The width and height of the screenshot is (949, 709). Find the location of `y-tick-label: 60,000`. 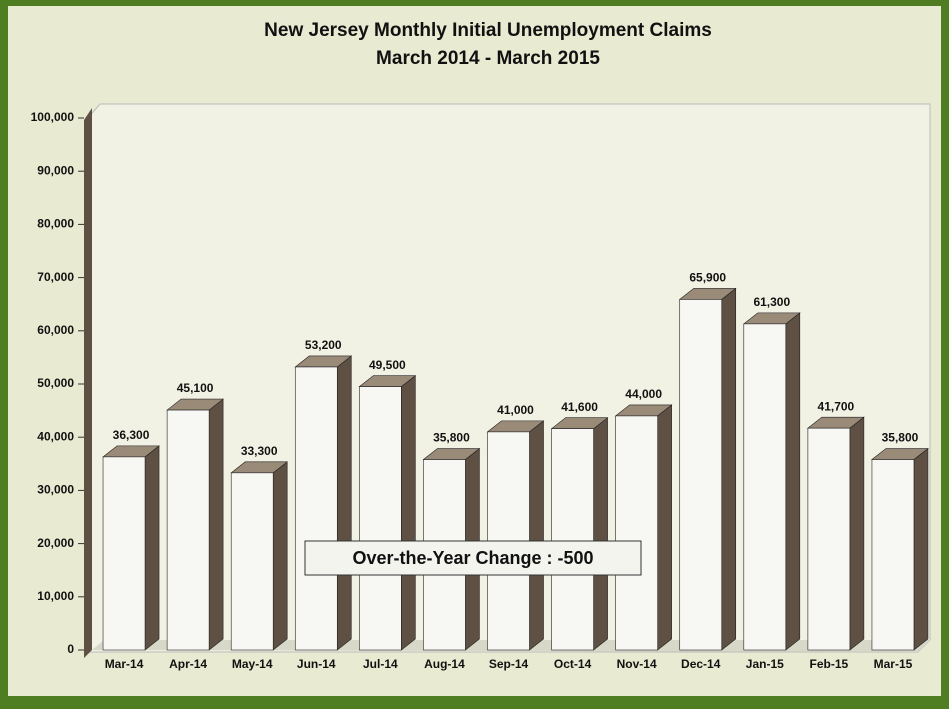

y-tick-label: 60,000 is located at coordinates (55, 330).